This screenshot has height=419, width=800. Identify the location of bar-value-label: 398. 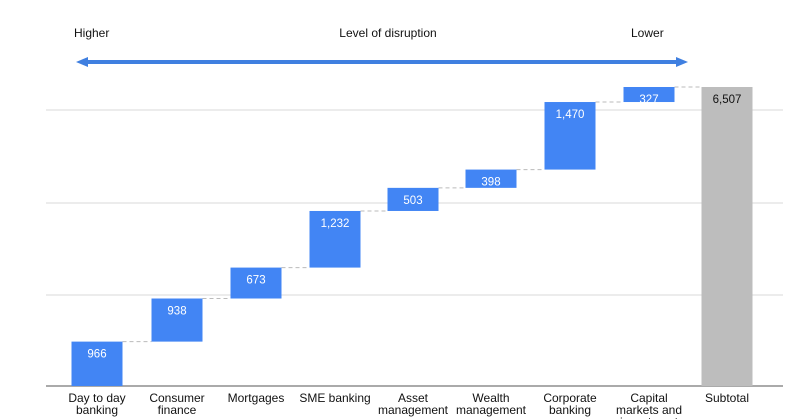
(490, 183).